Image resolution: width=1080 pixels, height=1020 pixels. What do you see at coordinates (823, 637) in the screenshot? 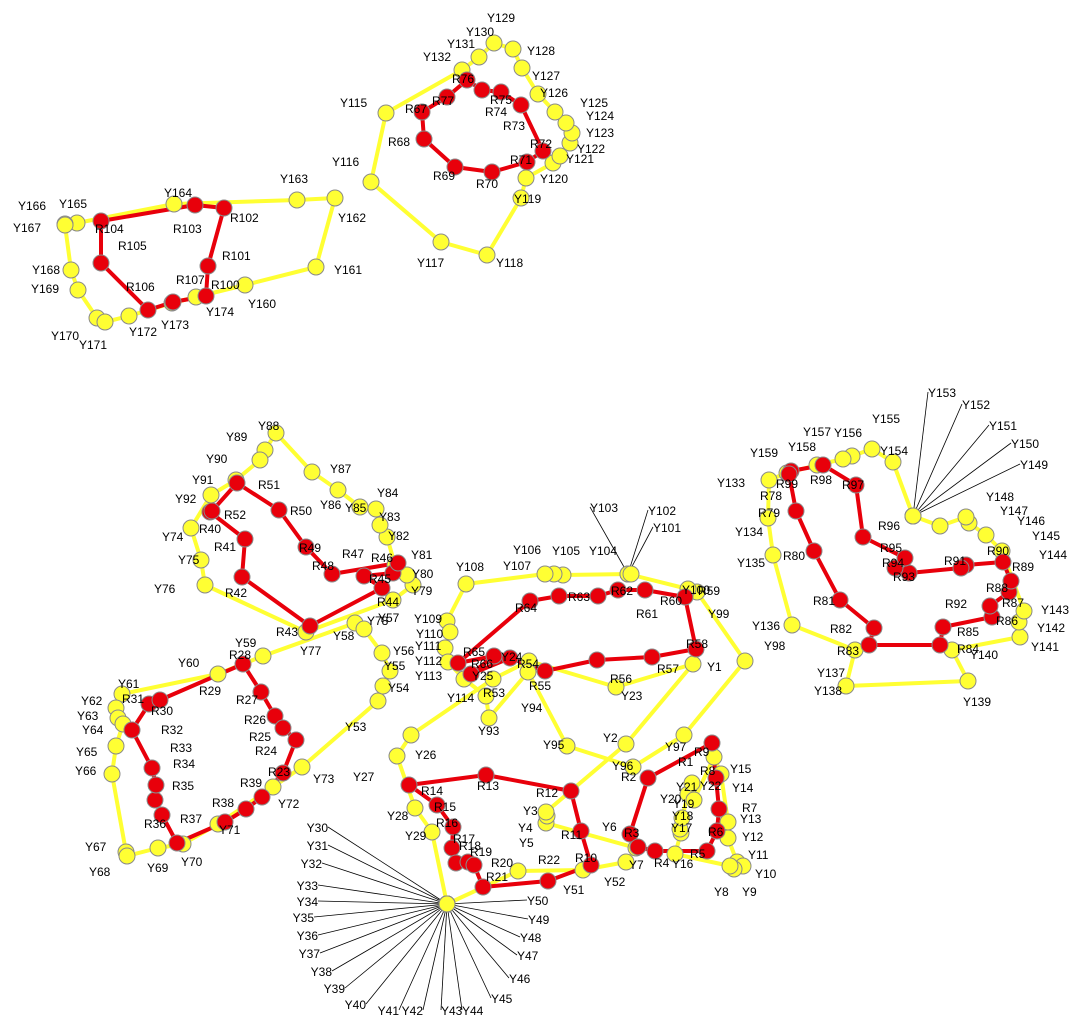
I see `yellow-edge-Y136-Y137` at bounding box center [823, 637].